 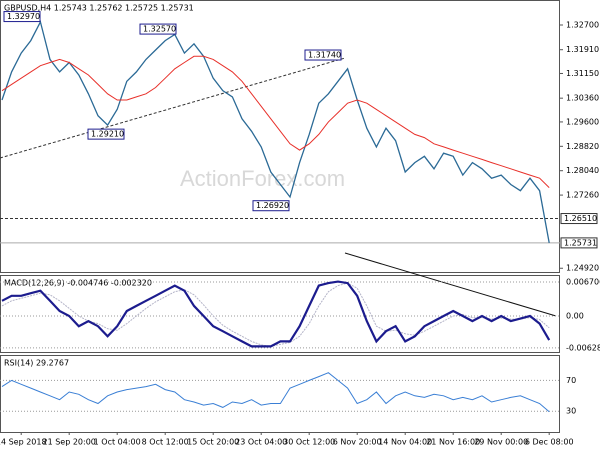 I want to click on macd-trend-line, so click(x=450, y=284).